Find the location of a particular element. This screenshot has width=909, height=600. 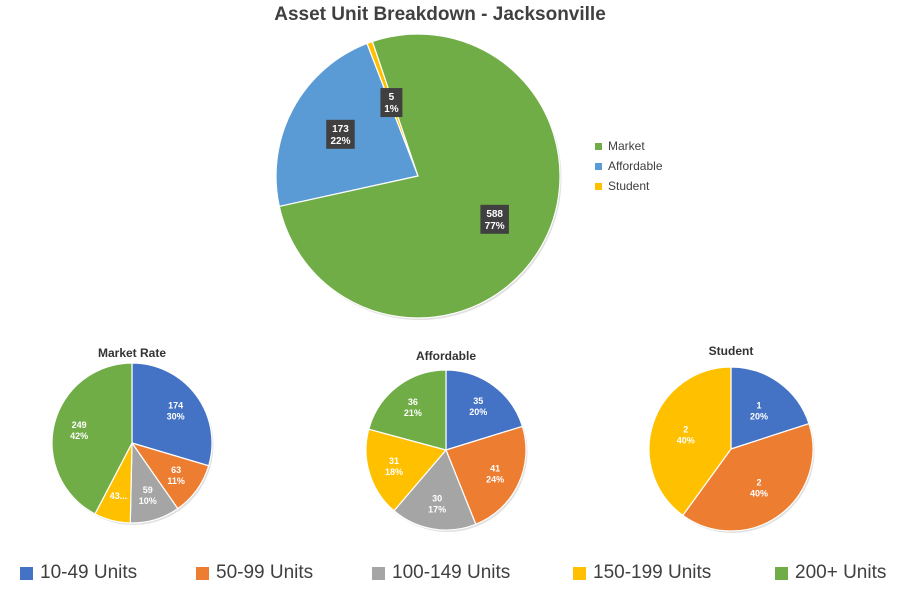

legend-item-150-199-units: 150-199 Units is located at coordinates (642, 573).